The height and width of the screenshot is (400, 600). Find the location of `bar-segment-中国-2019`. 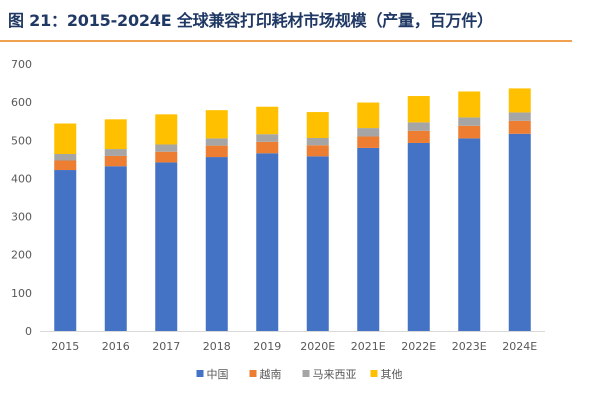

bar-segment-中国-2019 is located at coordinates (267, 242).